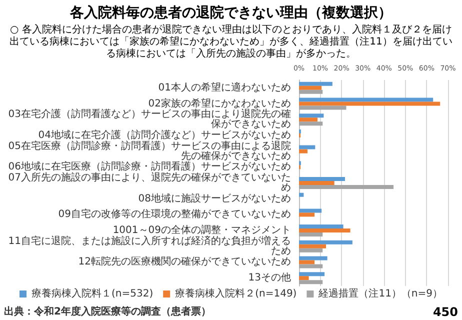  I want to click on chart-subtitle: ○ 各入院料に分けた場合の患者が退院できない理由は以下のとおりであり、入院料１及び２を届け出ている病棟においては「家族の希望にかなわないため」が多く、経過措置（注11）を届け出ている病棟においては「入所先の施設の事由」が多かった。, so click(231, 42).